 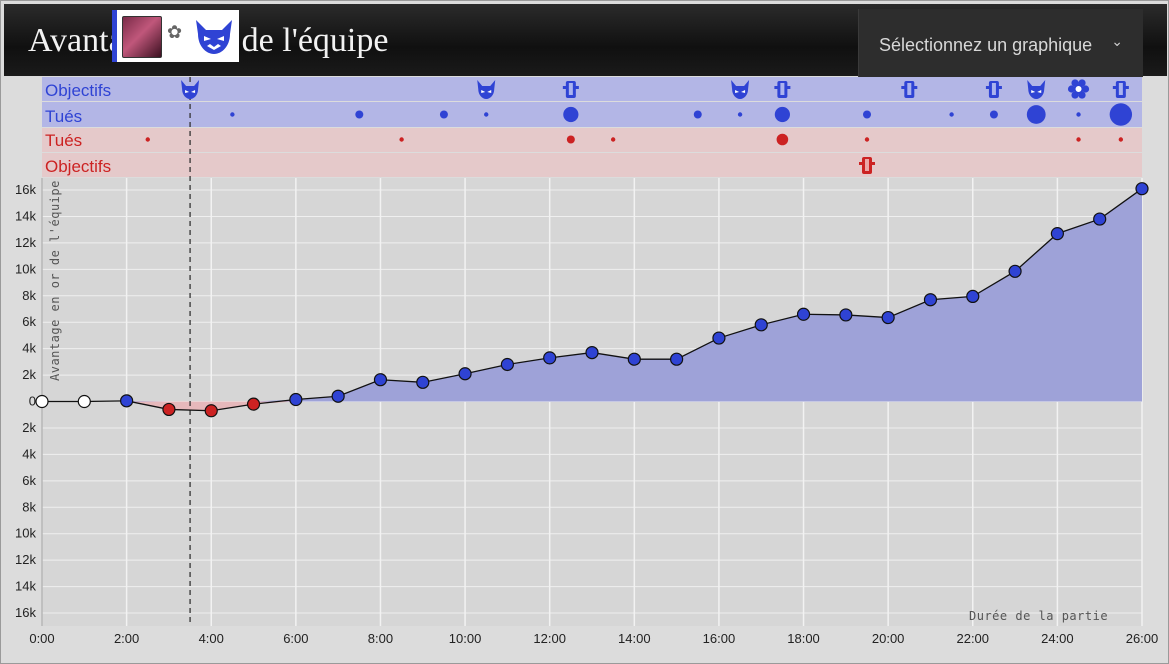 I want to click on x-tick-label: 18:00, so click(x=803, y=638).